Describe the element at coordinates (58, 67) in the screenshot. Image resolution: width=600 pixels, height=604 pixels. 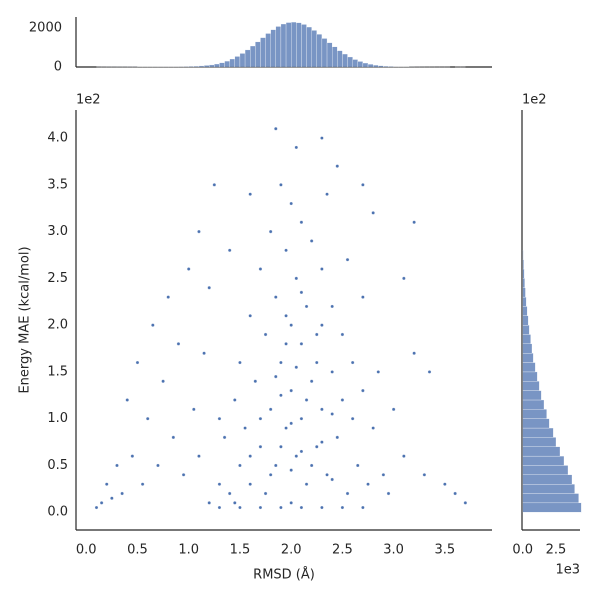
I see `y-tick-label: 0` at that location.